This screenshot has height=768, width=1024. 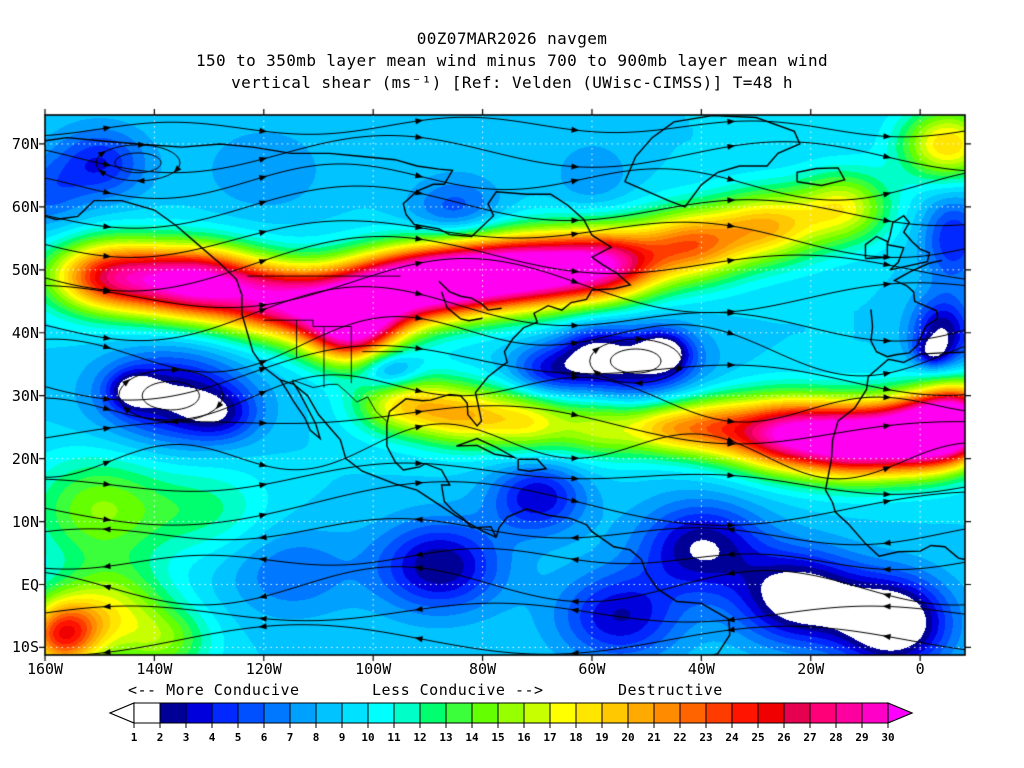 I want to click on lon-tick-label: 80W, so click(x=483, y=669).